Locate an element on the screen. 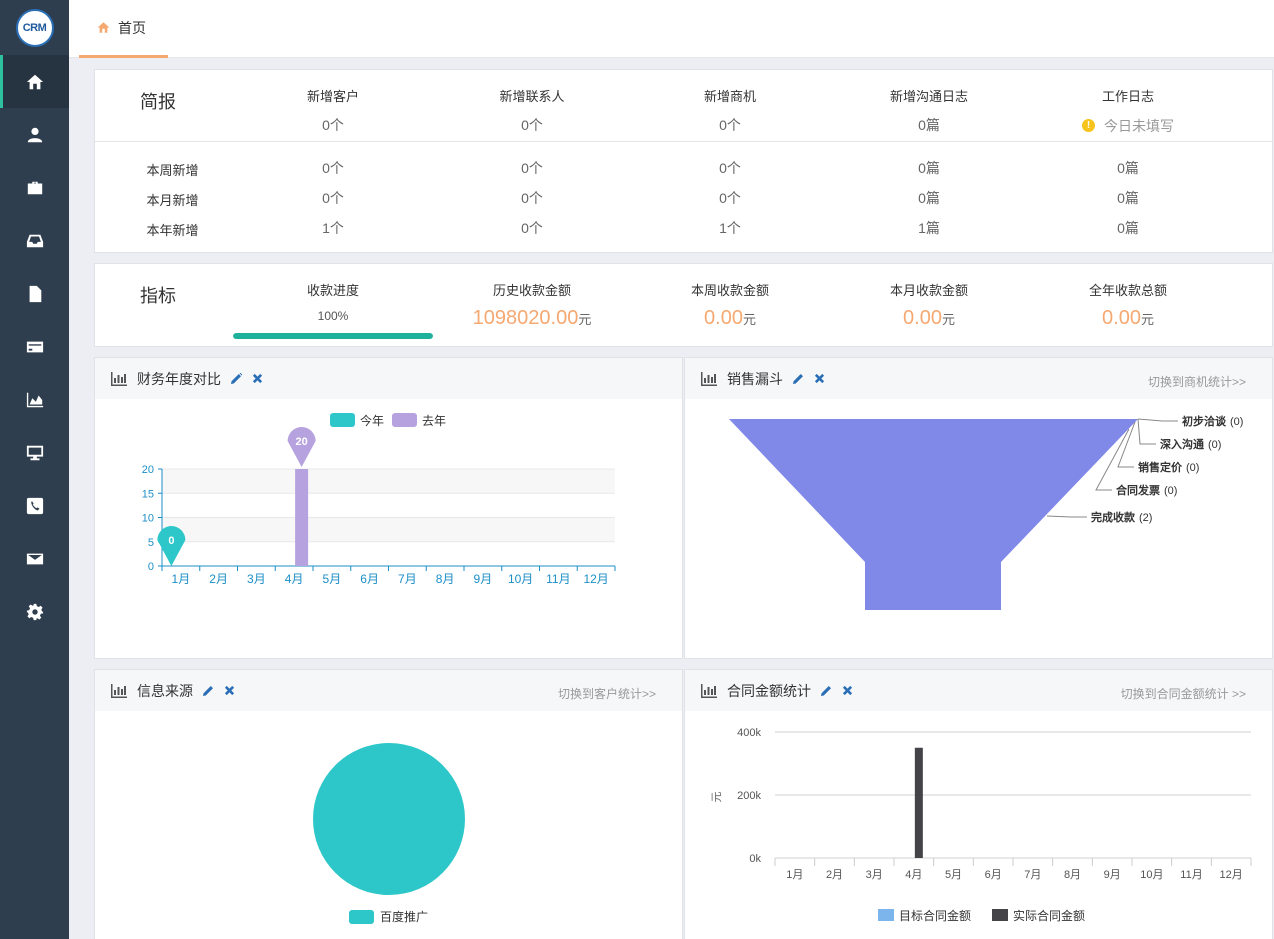 This screenshot has width=1274, height=939. y-tick-label: 0 is located at coordinates (151, 567).